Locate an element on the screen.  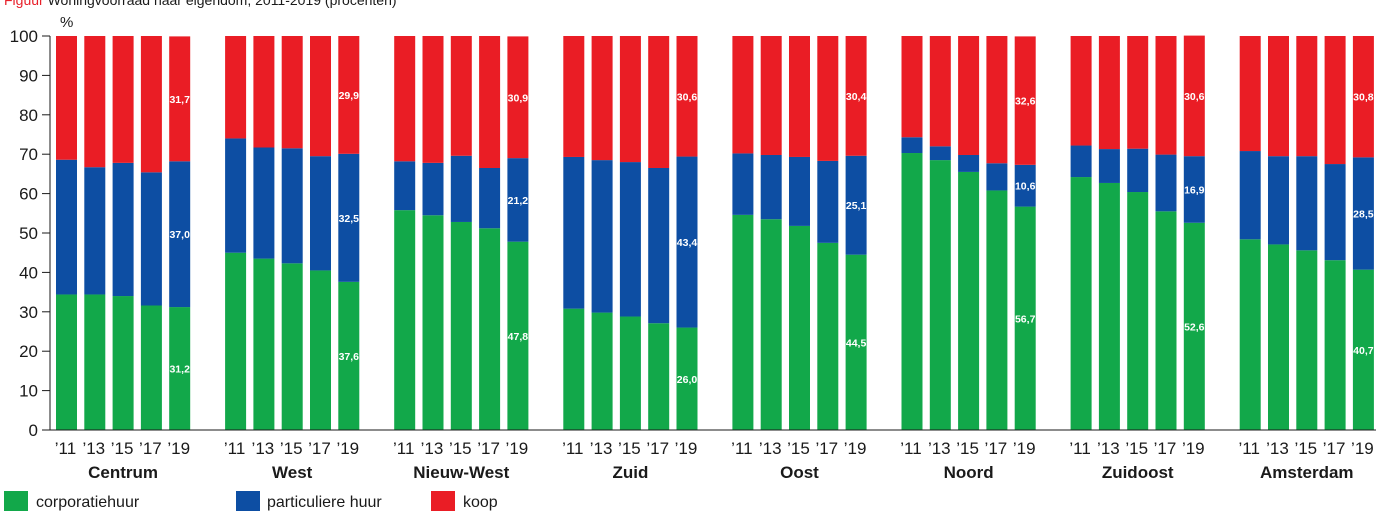
y-tick-label: 90 is located at coordinates (28, 75).